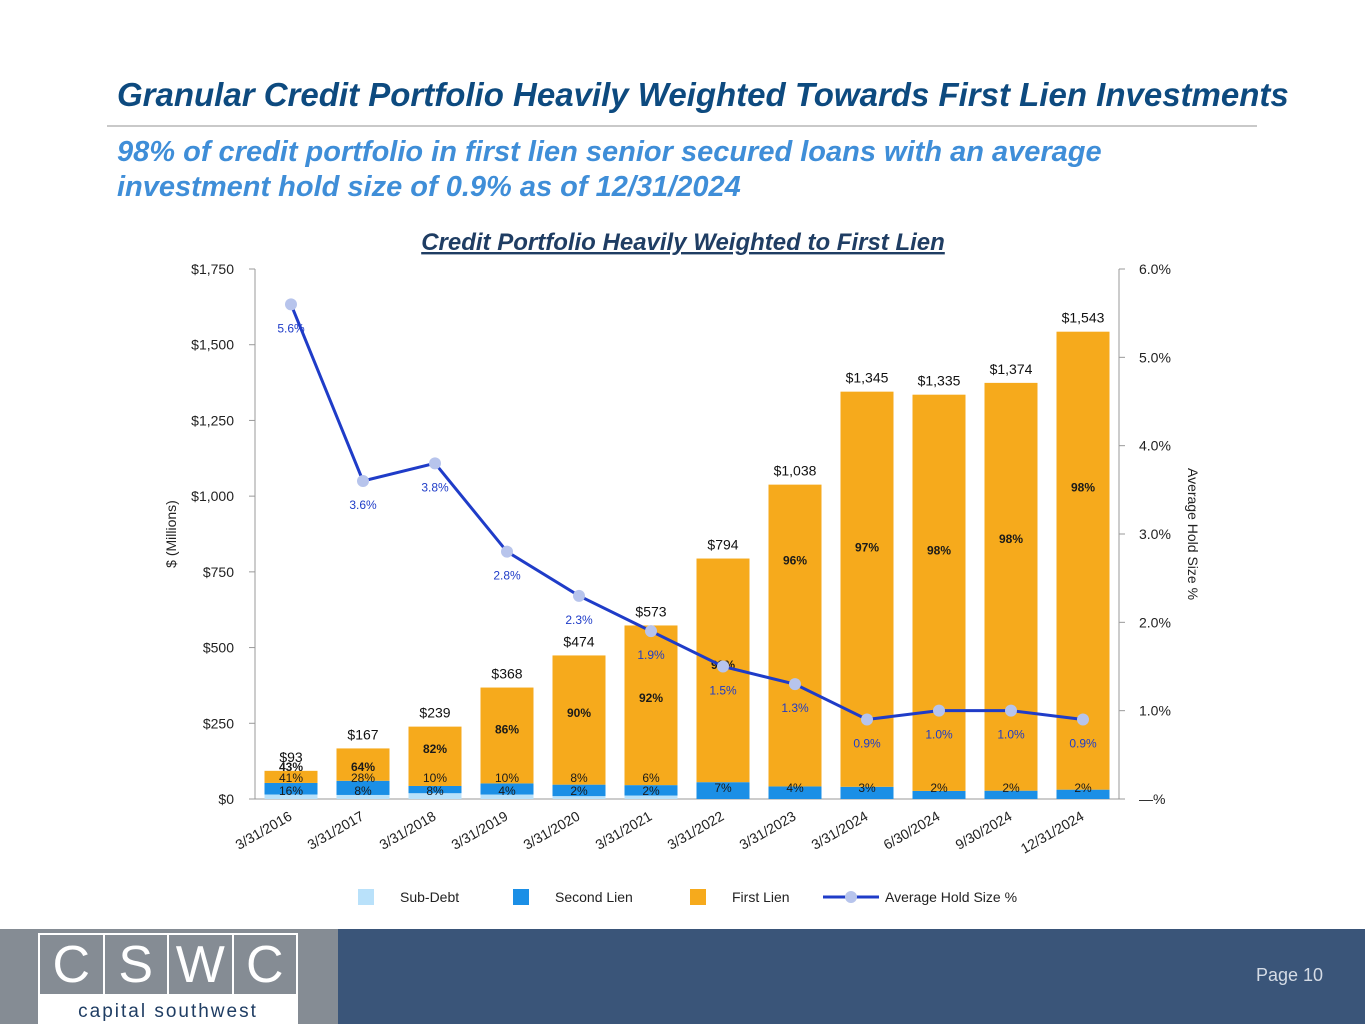 This screenshot has width=1365, height=1024. Describe the element at coordinates (362, 734) in the screenshot. I see `bar-total-label: $167` at that location.